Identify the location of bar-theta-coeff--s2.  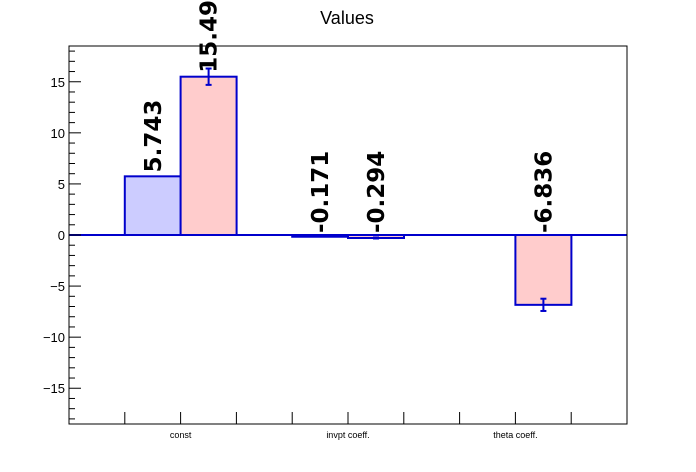
(543, 270).